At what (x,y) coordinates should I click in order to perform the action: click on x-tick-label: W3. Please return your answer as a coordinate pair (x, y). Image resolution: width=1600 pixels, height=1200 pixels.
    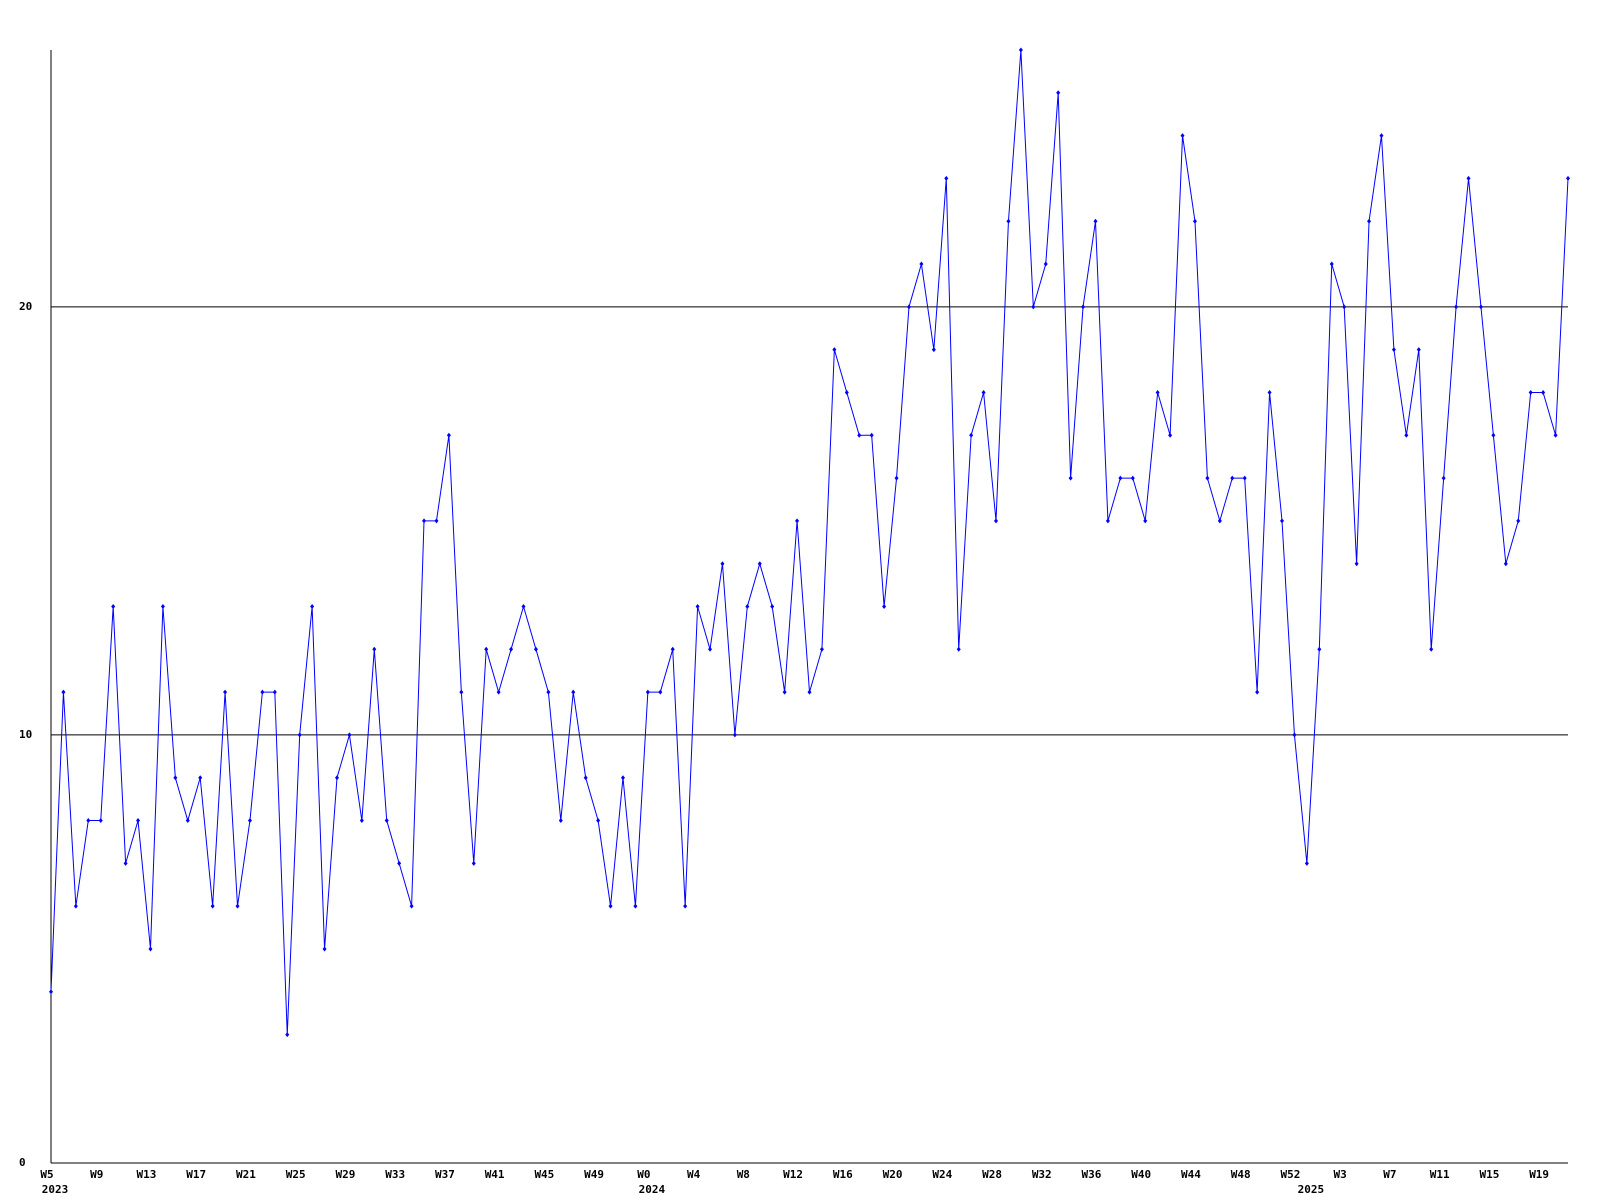
    Looking at the image, I should click on (1340, 1174).